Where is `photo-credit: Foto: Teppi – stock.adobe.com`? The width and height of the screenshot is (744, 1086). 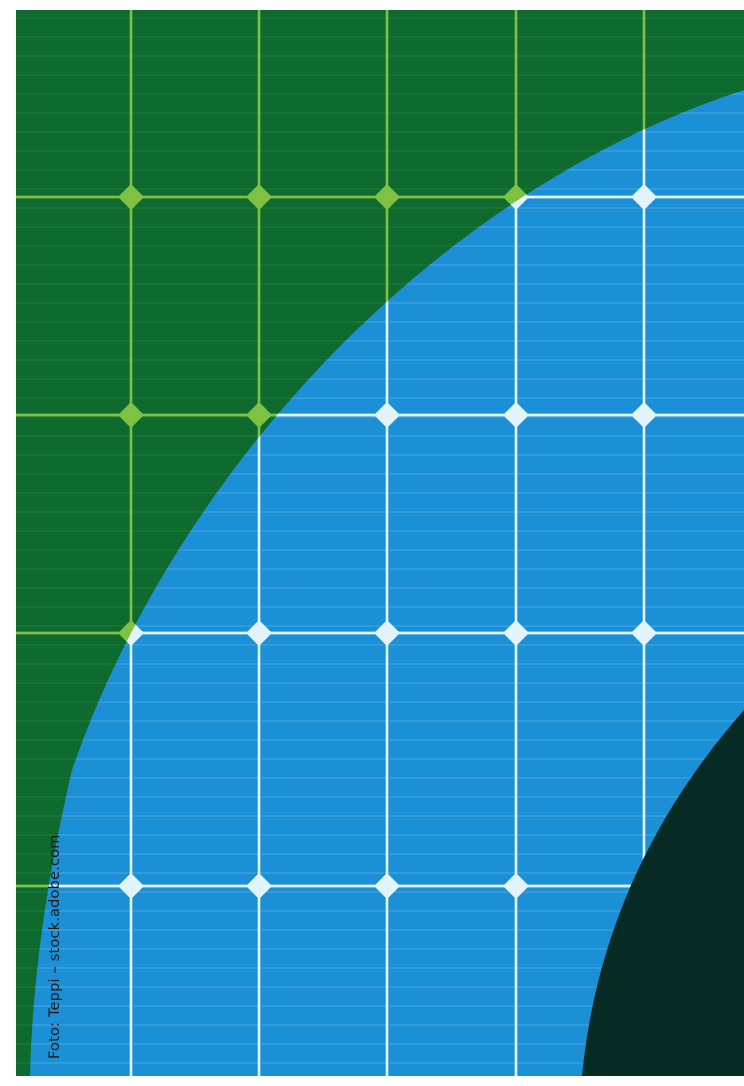
photo-credit: Foto: Teppi – stock.adobe.com is located at coordinates (55, 946).